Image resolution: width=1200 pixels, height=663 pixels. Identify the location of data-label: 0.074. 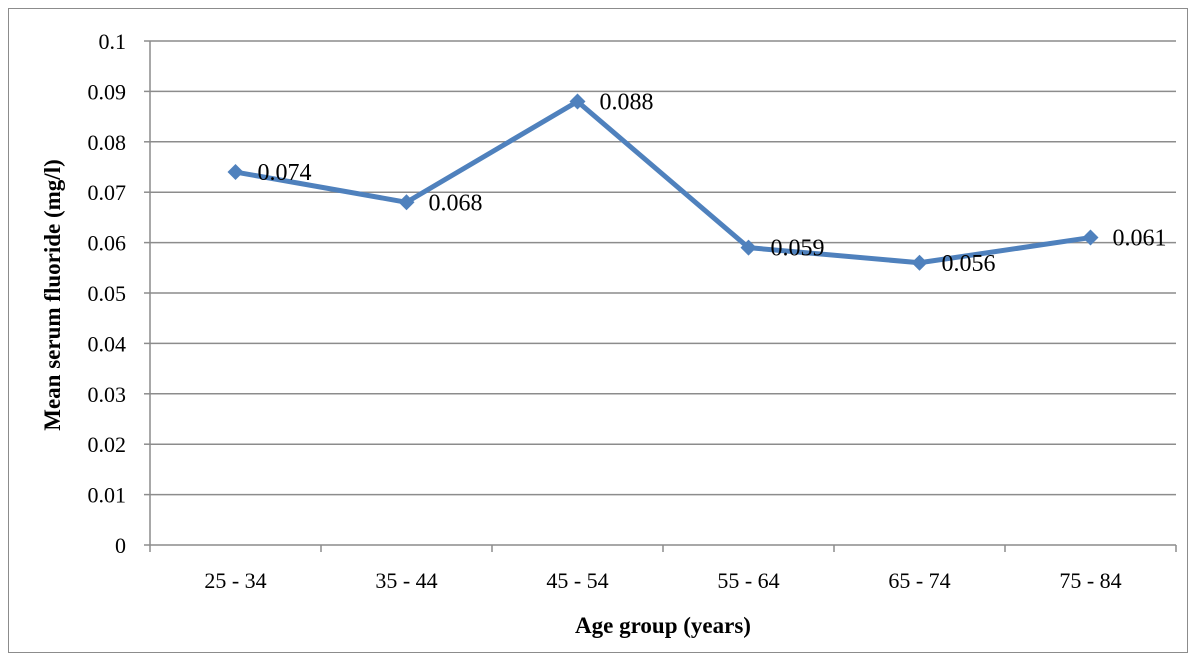
(285, 173).